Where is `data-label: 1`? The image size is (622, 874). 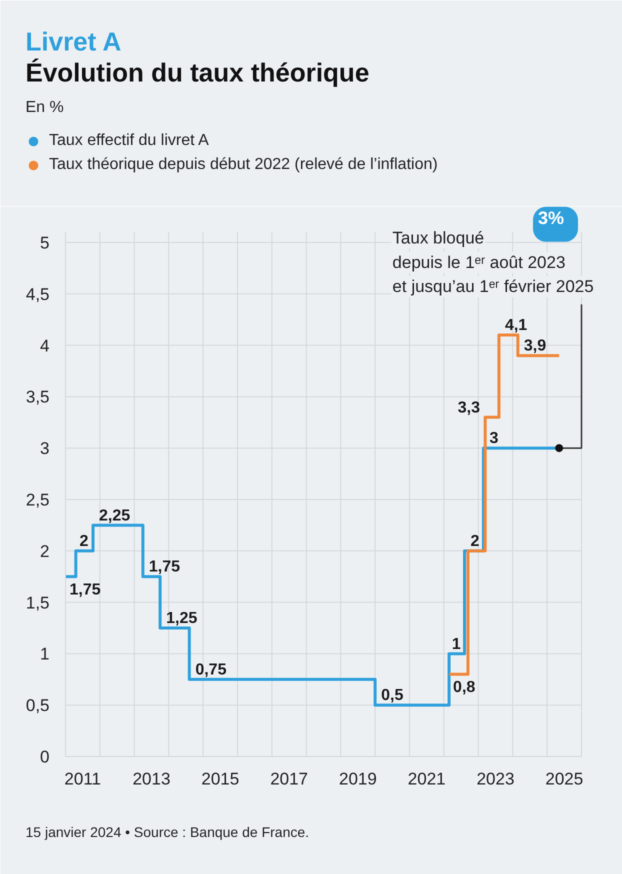
data-label: 1 is located at coordinates (456, 644).